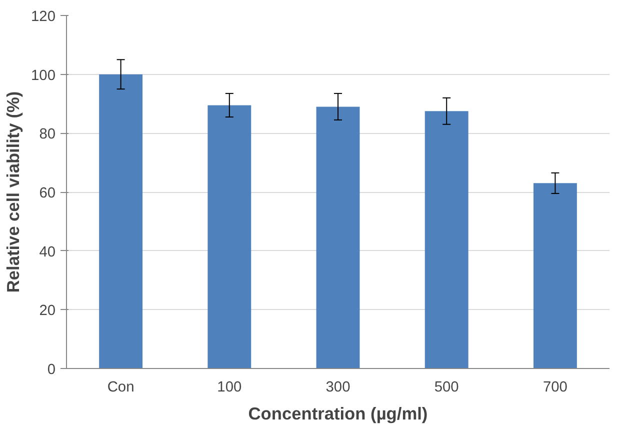 The height and width of the screenshot is (426, 639). Describe the element at coordinates (555, 388) in the screenshot. I see `x-tick-label: 700` at that location.